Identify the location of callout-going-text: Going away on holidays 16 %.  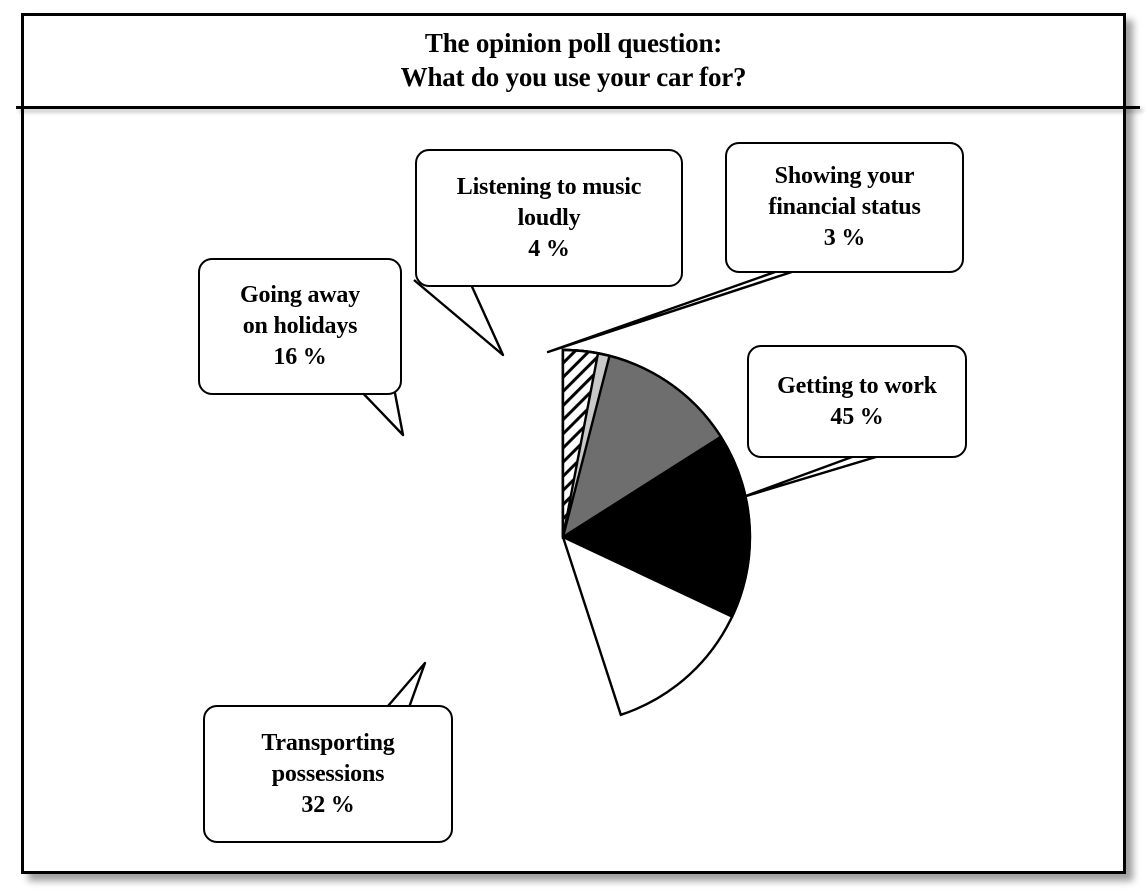
(300, 326).